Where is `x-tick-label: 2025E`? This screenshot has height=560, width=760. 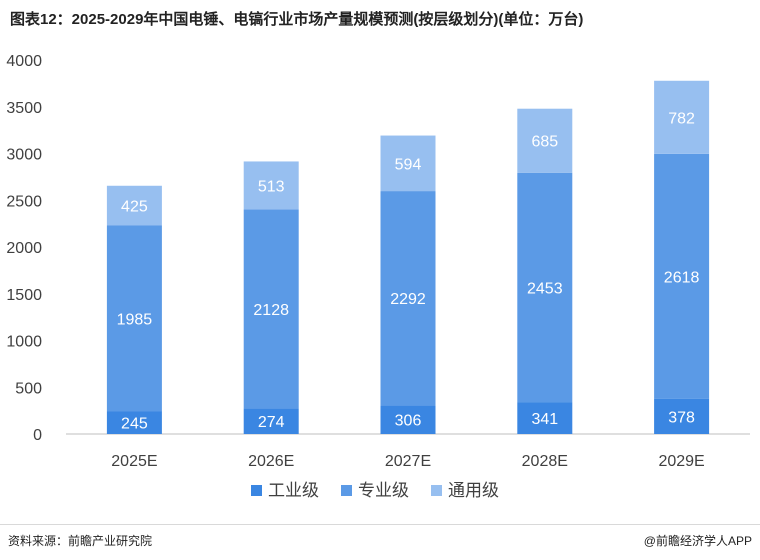 x-tick-label: 2025E is located at coordinates (134, 461).